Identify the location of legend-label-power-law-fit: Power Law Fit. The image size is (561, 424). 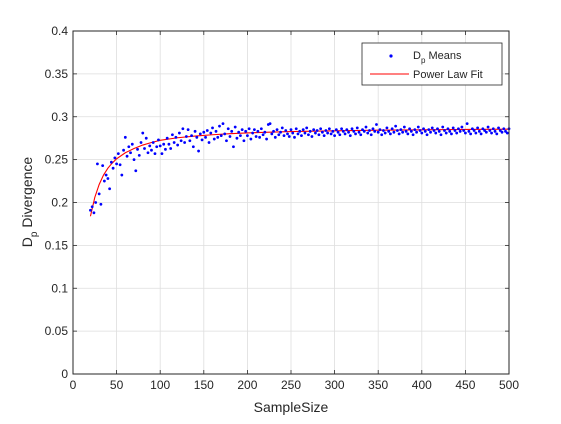
(448, 75).